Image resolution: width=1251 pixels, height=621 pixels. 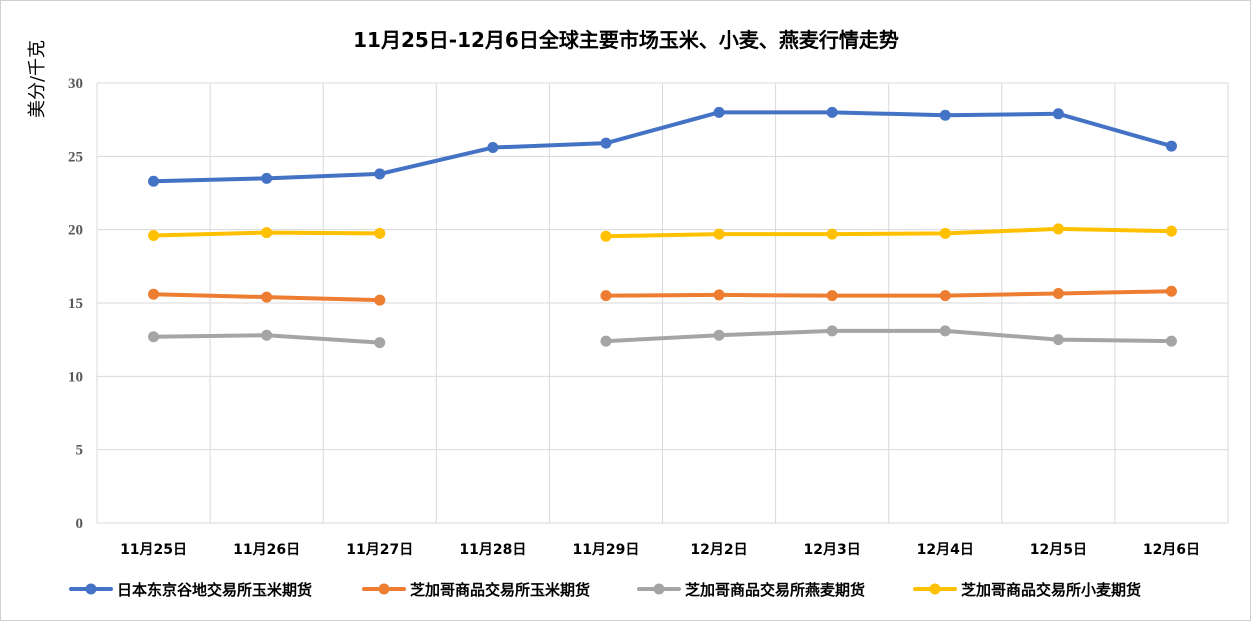 What do you see at coordinates (75, 377) in the screenshot?
I see `y-tick-label: 10` at bounding box center [75, 377].